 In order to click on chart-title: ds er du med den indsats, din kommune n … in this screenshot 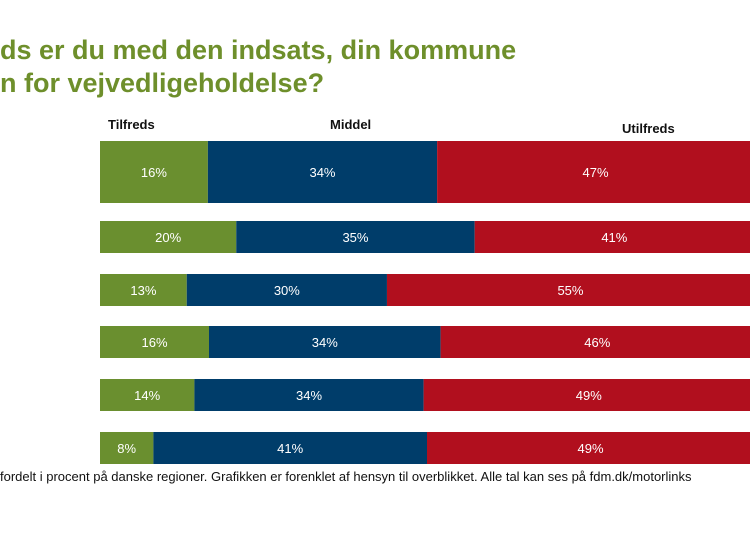, I will do `click(375, 67)`.